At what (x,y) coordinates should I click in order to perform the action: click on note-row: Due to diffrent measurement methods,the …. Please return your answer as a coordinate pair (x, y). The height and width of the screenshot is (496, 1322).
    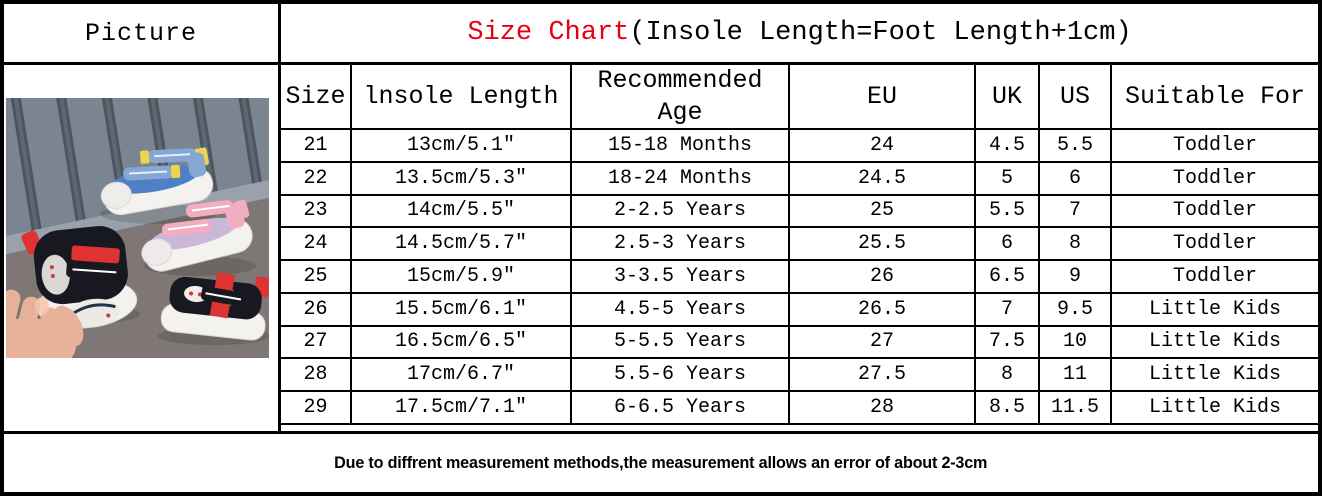
    Looking at the image, I should click on (661, 461).